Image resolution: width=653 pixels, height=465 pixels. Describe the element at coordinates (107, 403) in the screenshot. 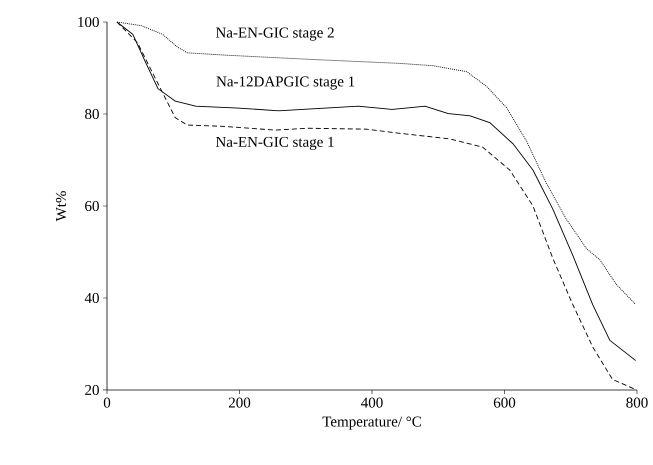

I see `x-tick-label: 0` at that location.